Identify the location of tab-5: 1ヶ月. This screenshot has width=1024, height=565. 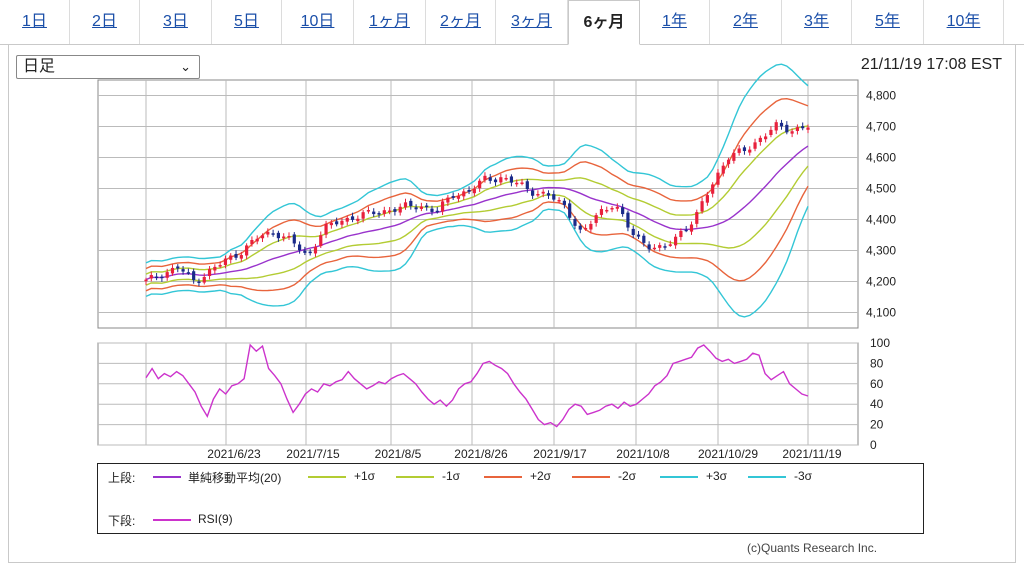
(390, 22).